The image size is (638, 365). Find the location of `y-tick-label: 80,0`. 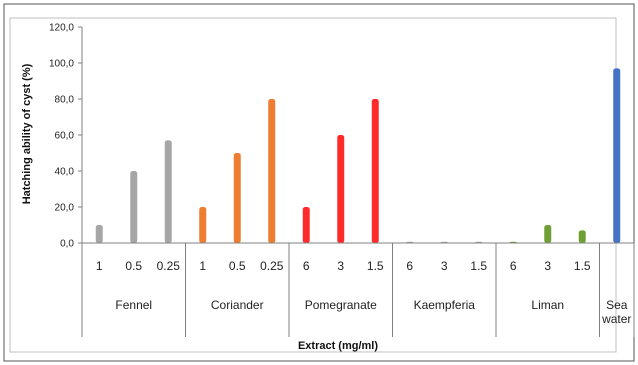

y-tick-label: 80,0 is located at coordinates (65, 100).